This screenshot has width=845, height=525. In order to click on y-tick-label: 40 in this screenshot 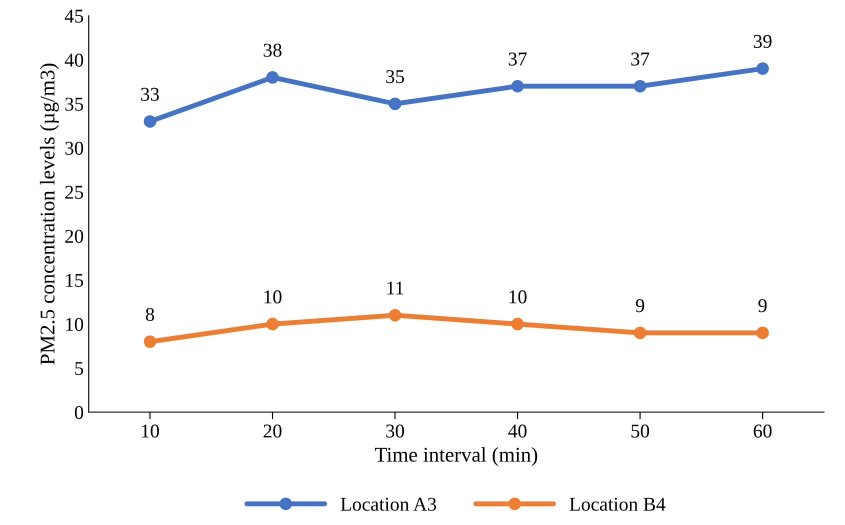, I will do `click(74, 60)`.